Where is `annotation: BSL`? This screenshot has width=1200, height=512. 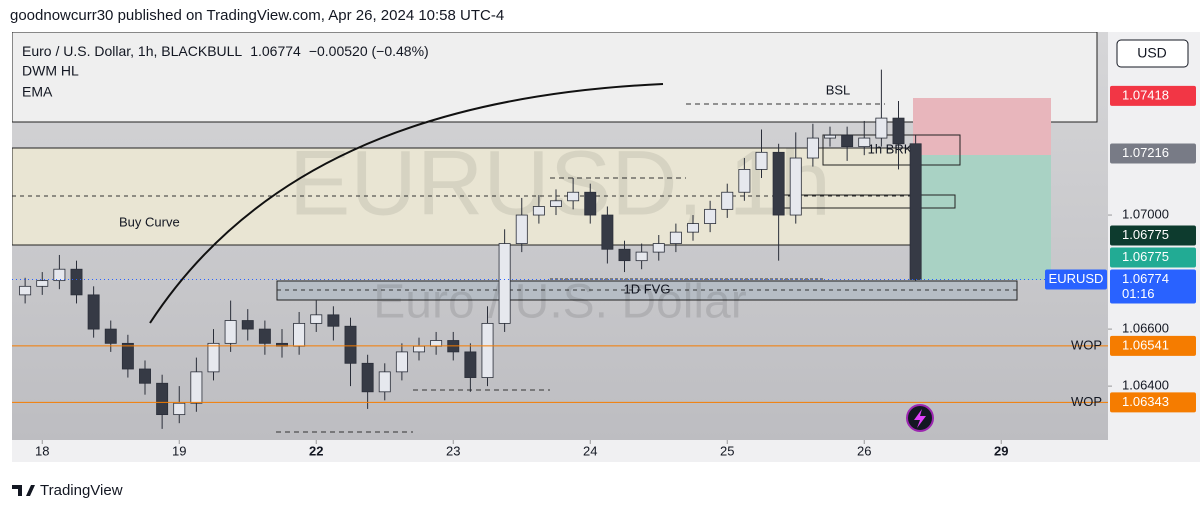 annotation: BSL is located at coordinates (838, 89).